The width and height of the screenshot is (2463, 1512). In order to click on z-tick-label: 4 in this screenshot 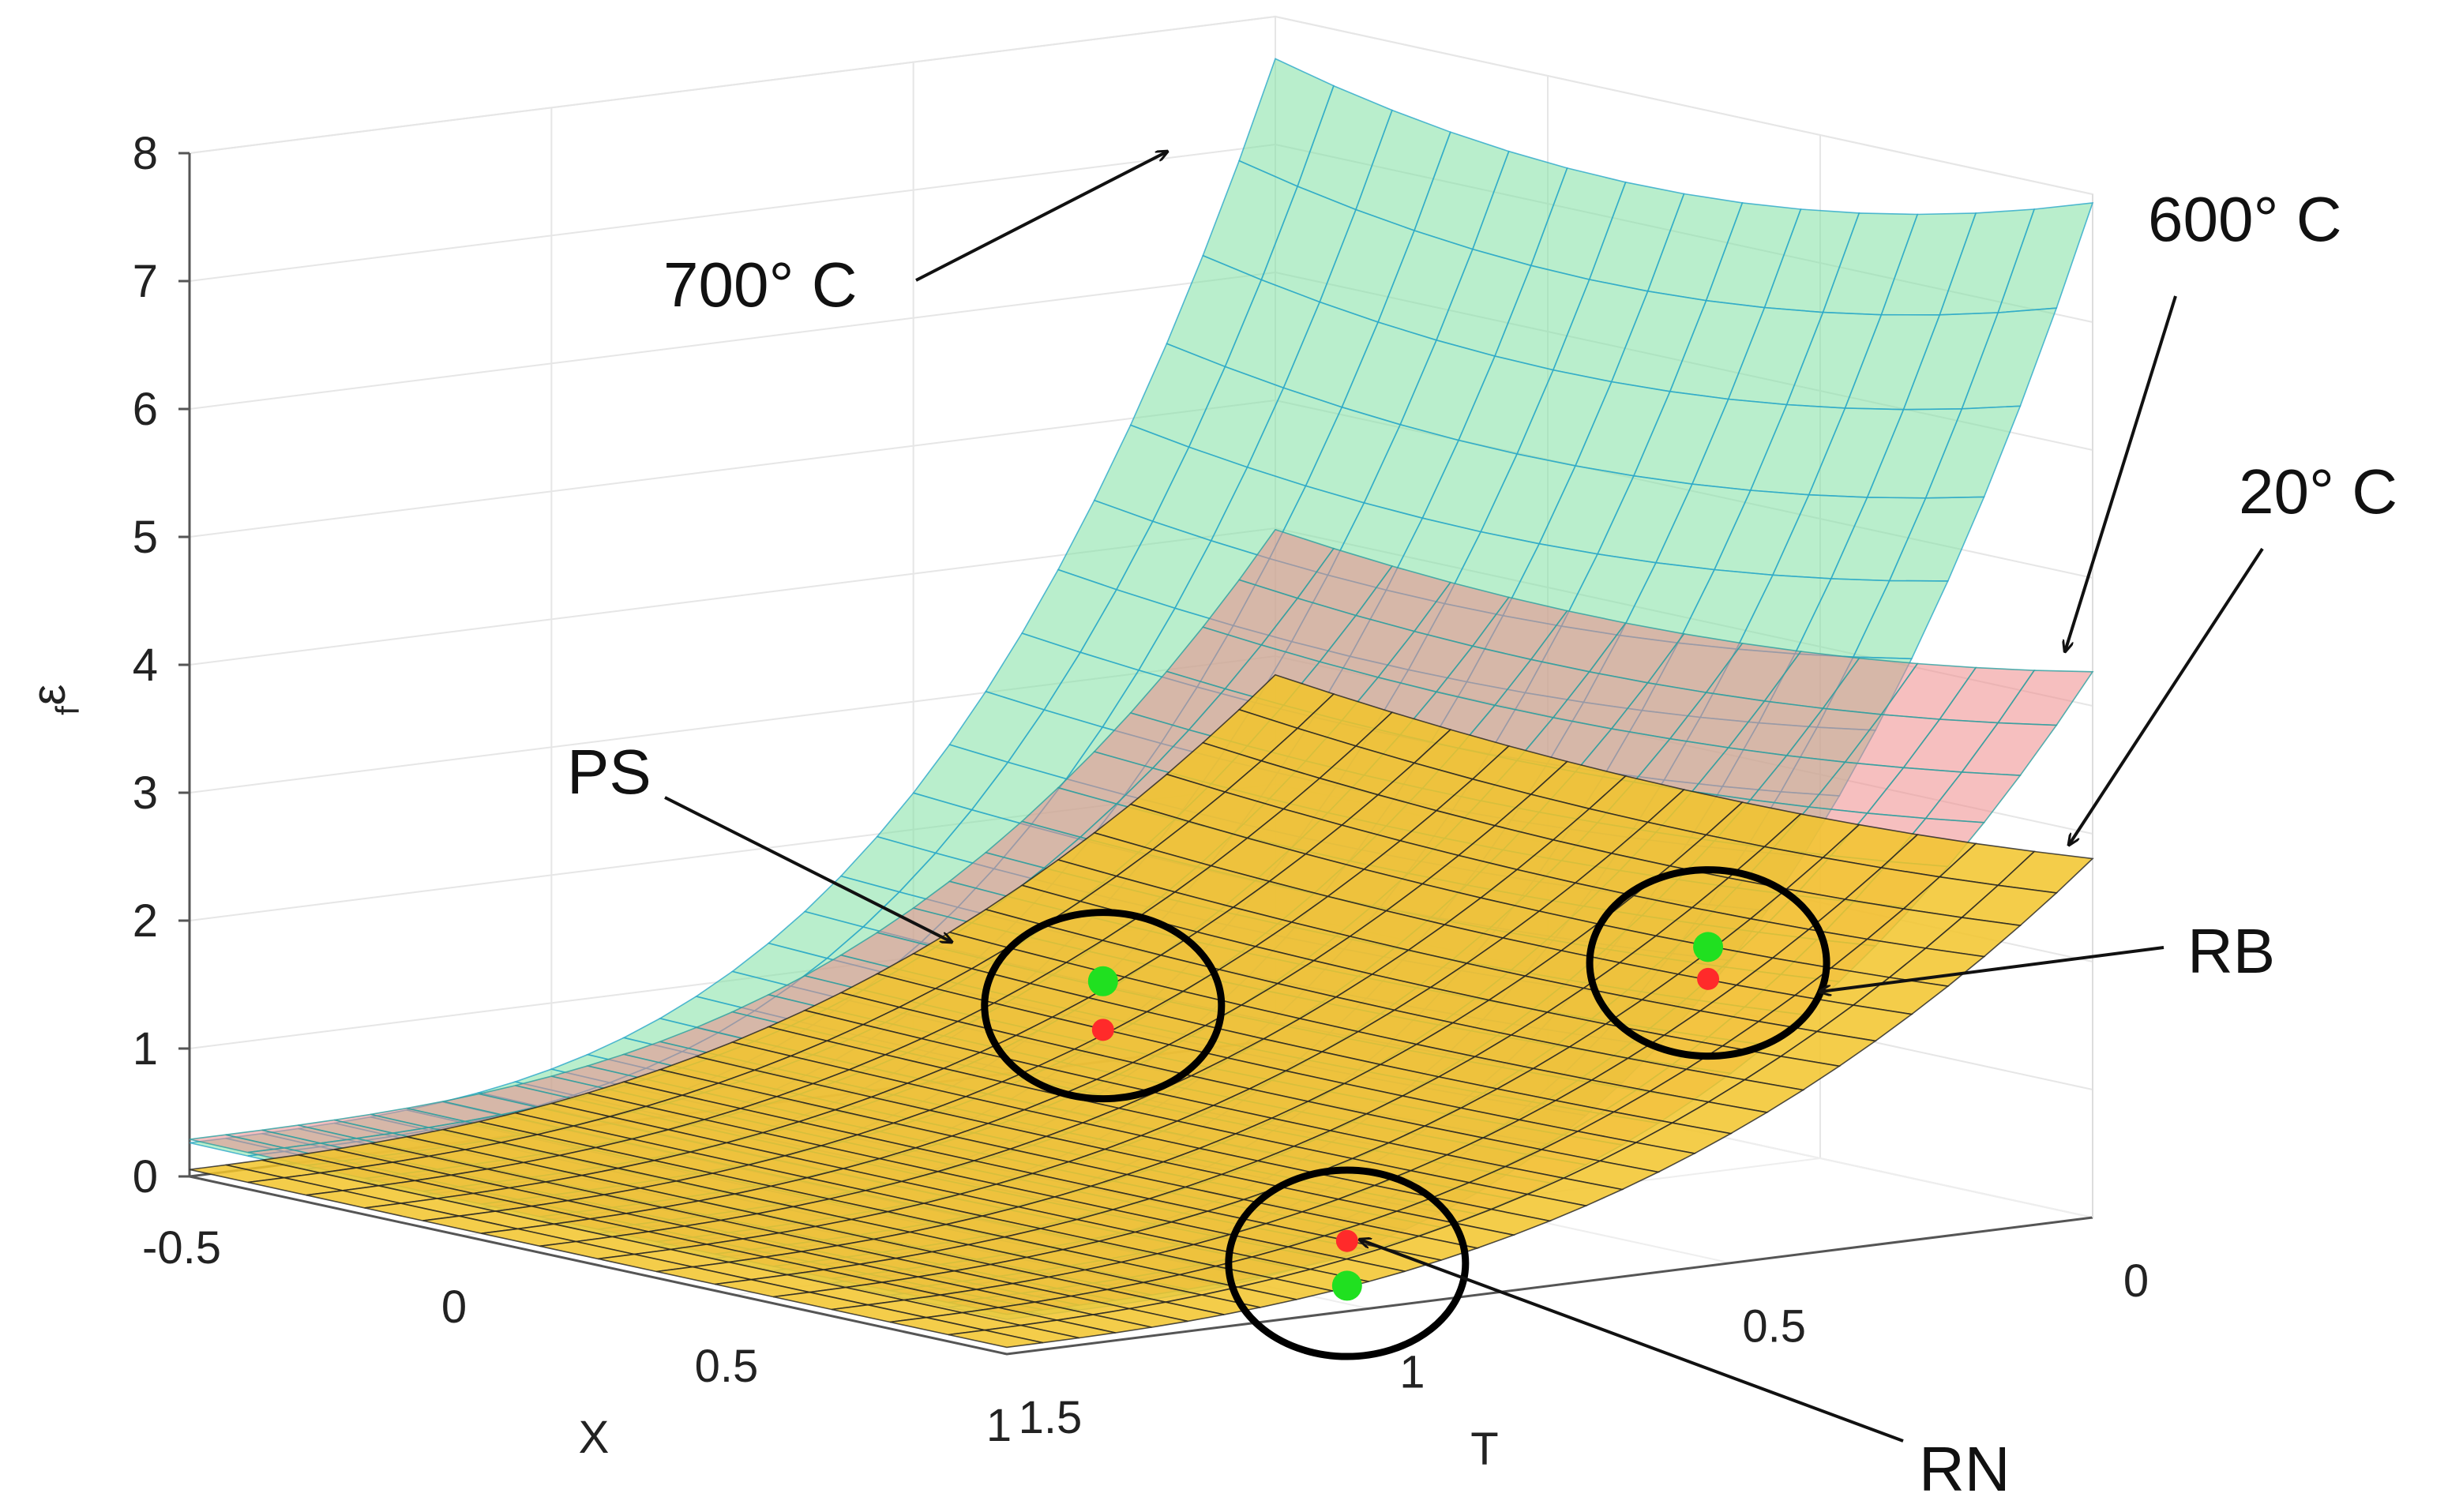, I will do `click(145, 665)`.